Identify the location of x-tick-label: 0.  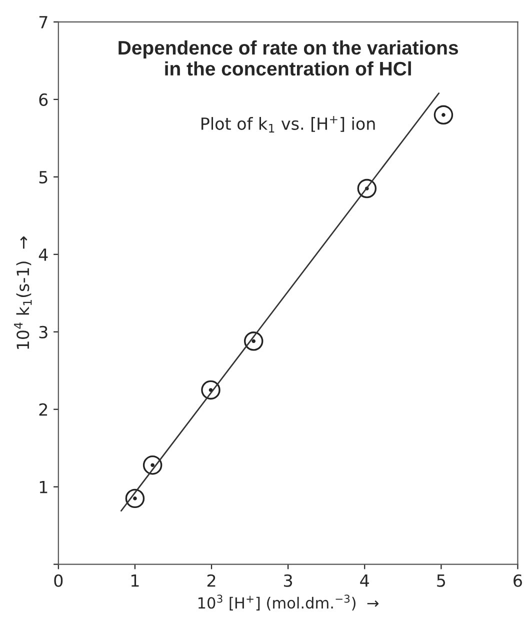
(58, 580).